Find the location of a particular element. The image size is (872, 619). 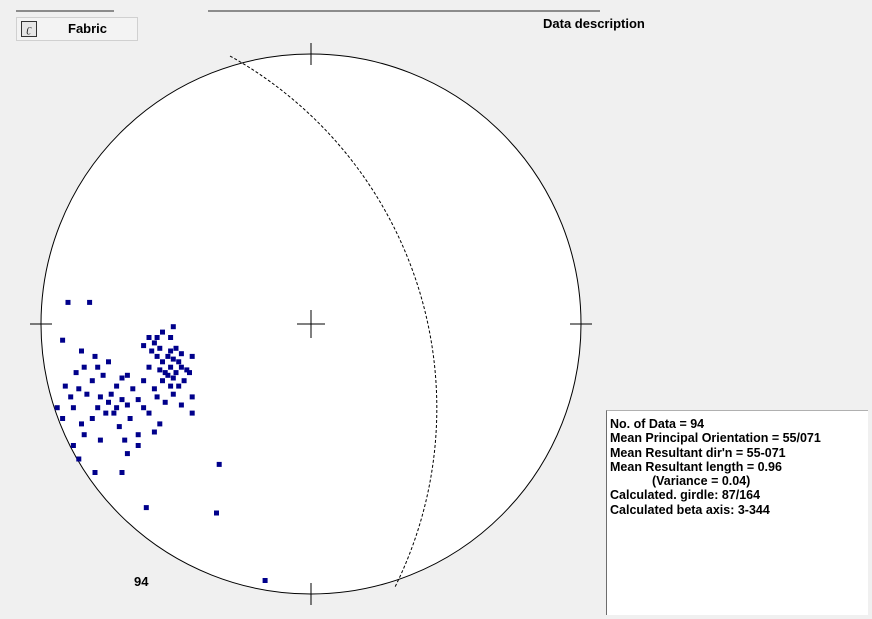

pole-points is located at coordinates (161, 441).